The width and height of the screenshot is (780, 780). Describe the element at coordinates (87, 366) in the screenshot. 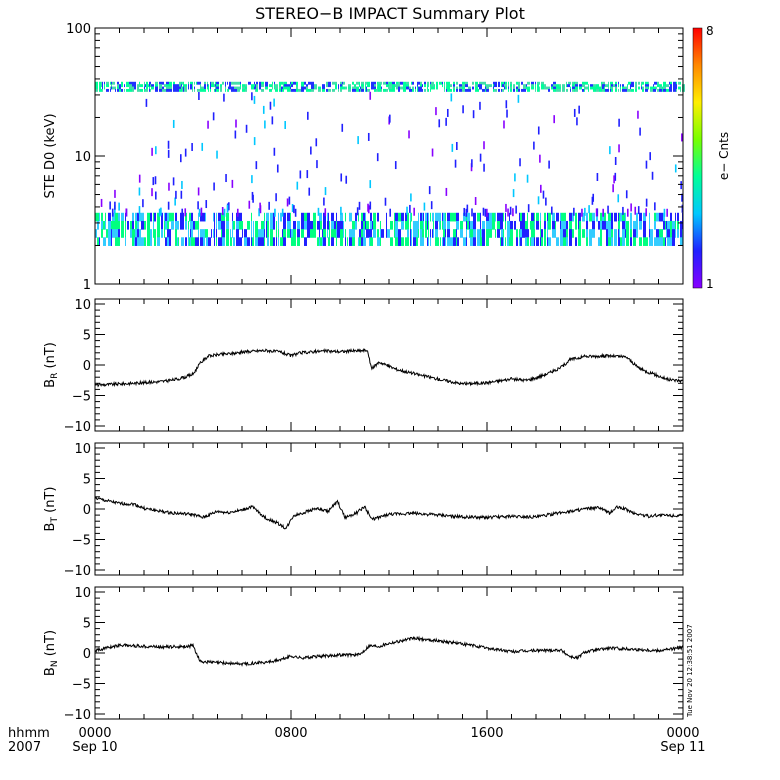

I see `br-tick-label: 0` at that location.